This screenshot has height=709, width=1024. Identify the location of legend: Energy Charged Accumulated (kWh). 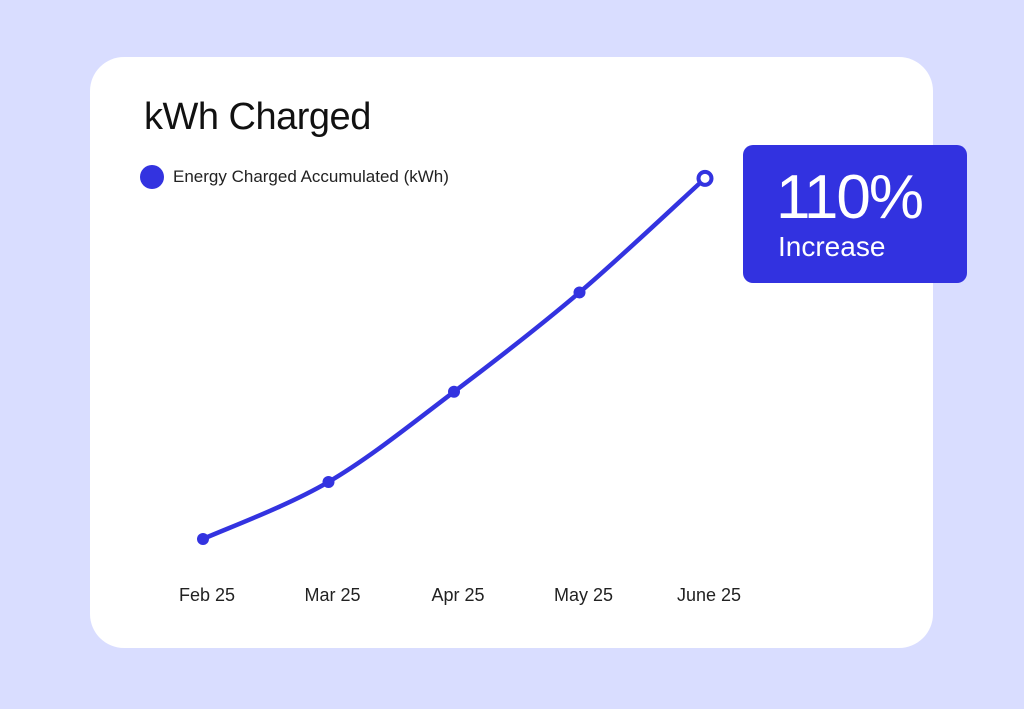
(294, 177).